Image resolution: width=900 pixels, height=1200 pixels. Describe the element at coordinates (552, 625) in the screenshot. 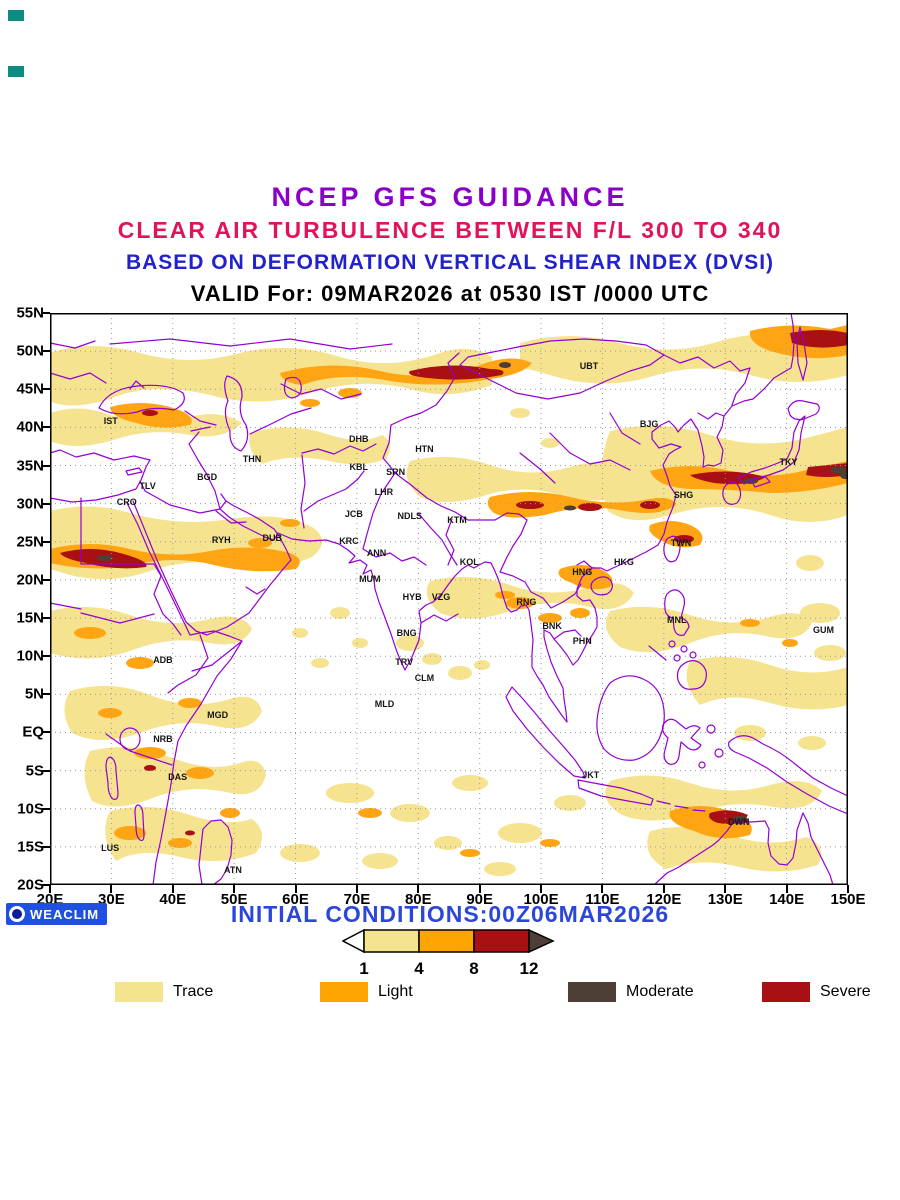

I see `station-label-bnk: BNK` at that location.